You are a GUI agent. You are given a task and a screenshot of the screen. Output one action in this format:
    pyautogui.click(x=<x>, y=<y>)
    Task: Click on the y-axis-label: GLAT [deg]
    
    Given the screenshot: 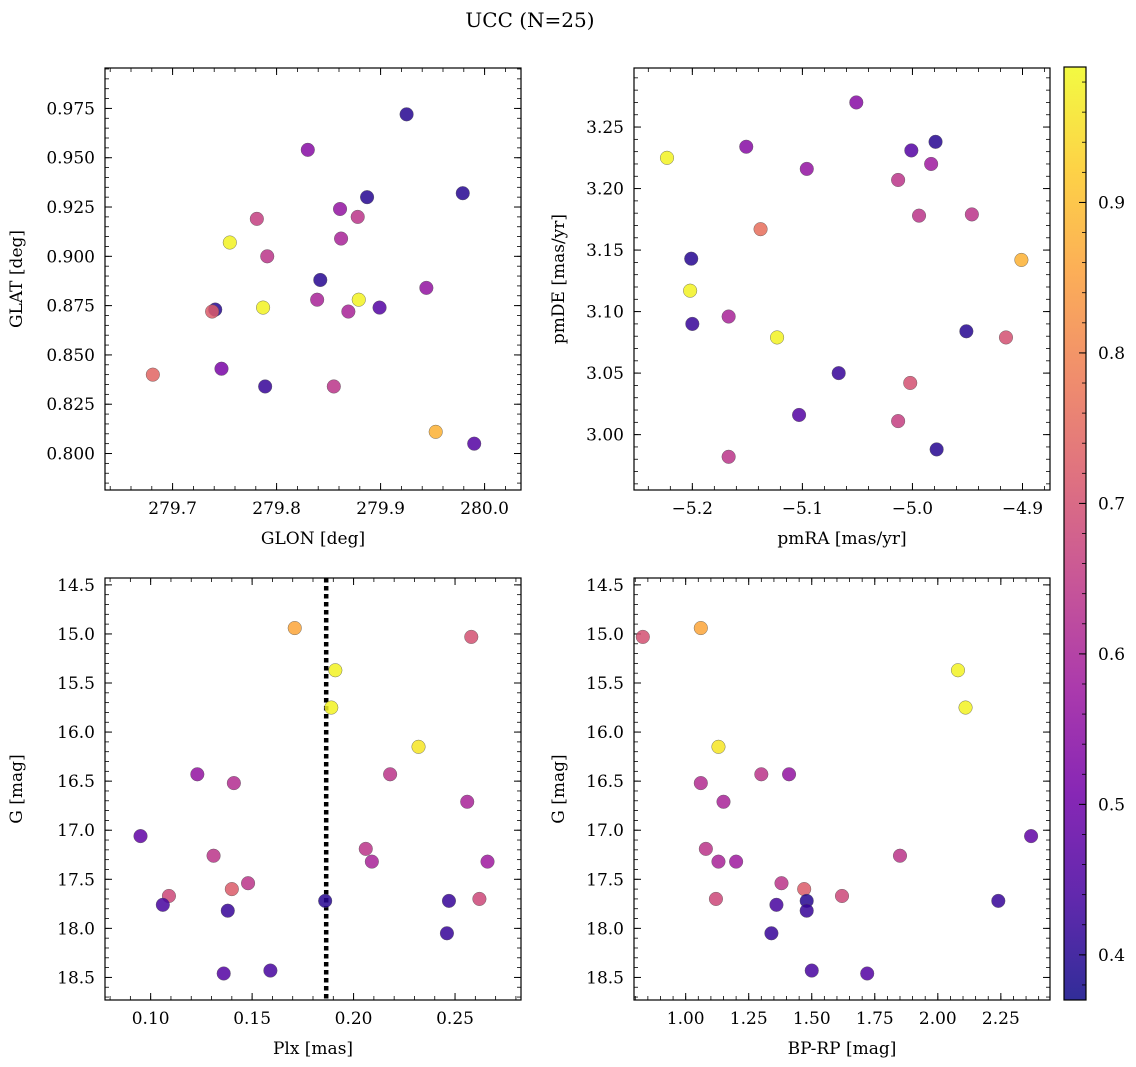 What is the action you would take?
    pyautogui.click(x=17, y=279)
    